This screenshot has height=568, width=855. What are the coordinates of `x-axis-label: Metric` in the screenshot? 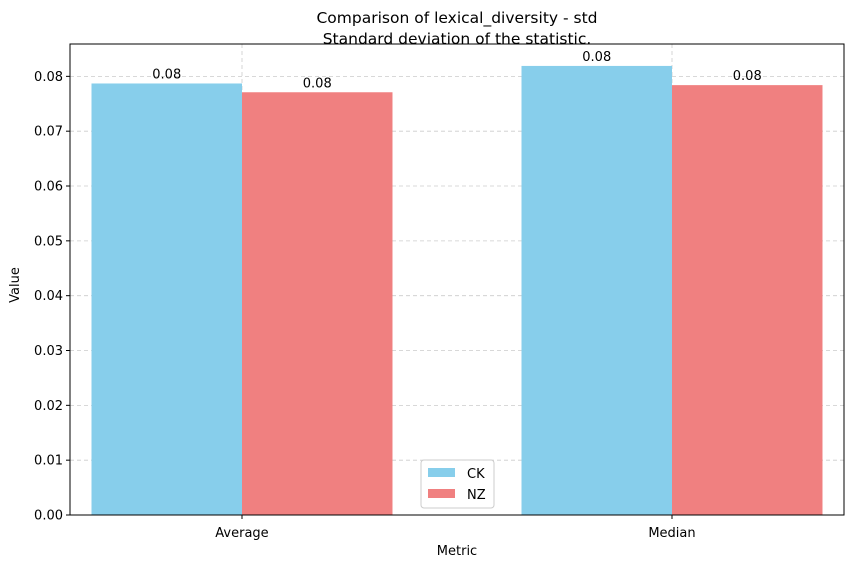 It's located at (457, 551).